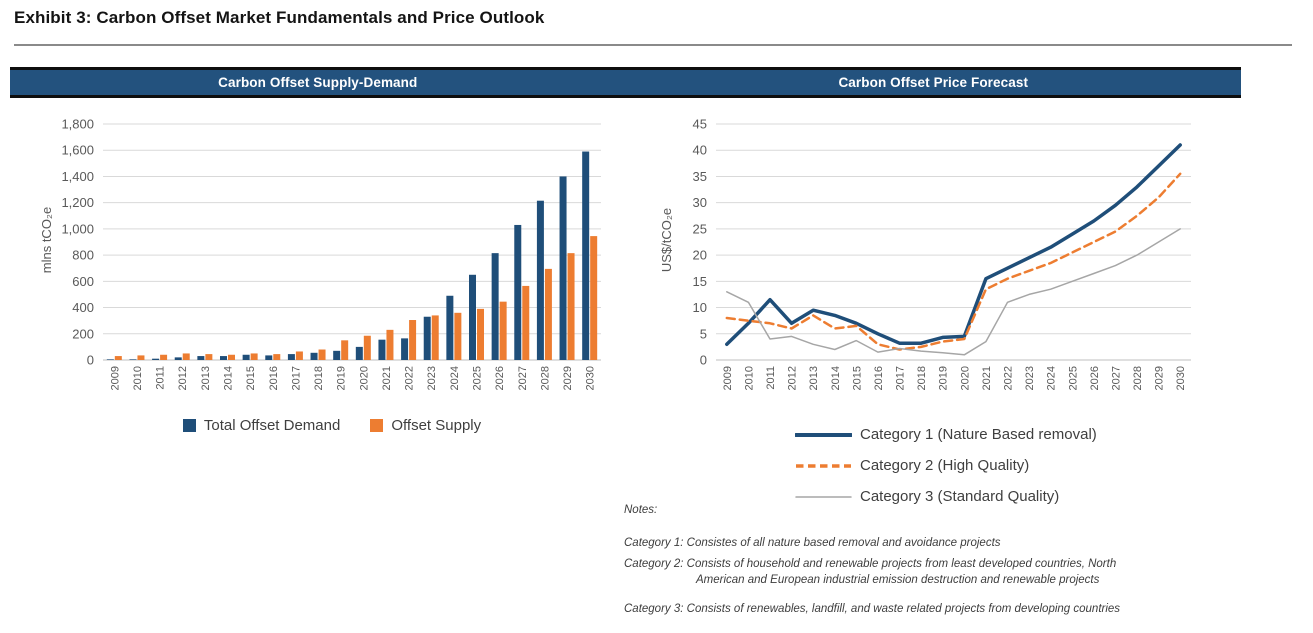  I want to click on legend-item: Total Offset Demand, so click(261, 425).